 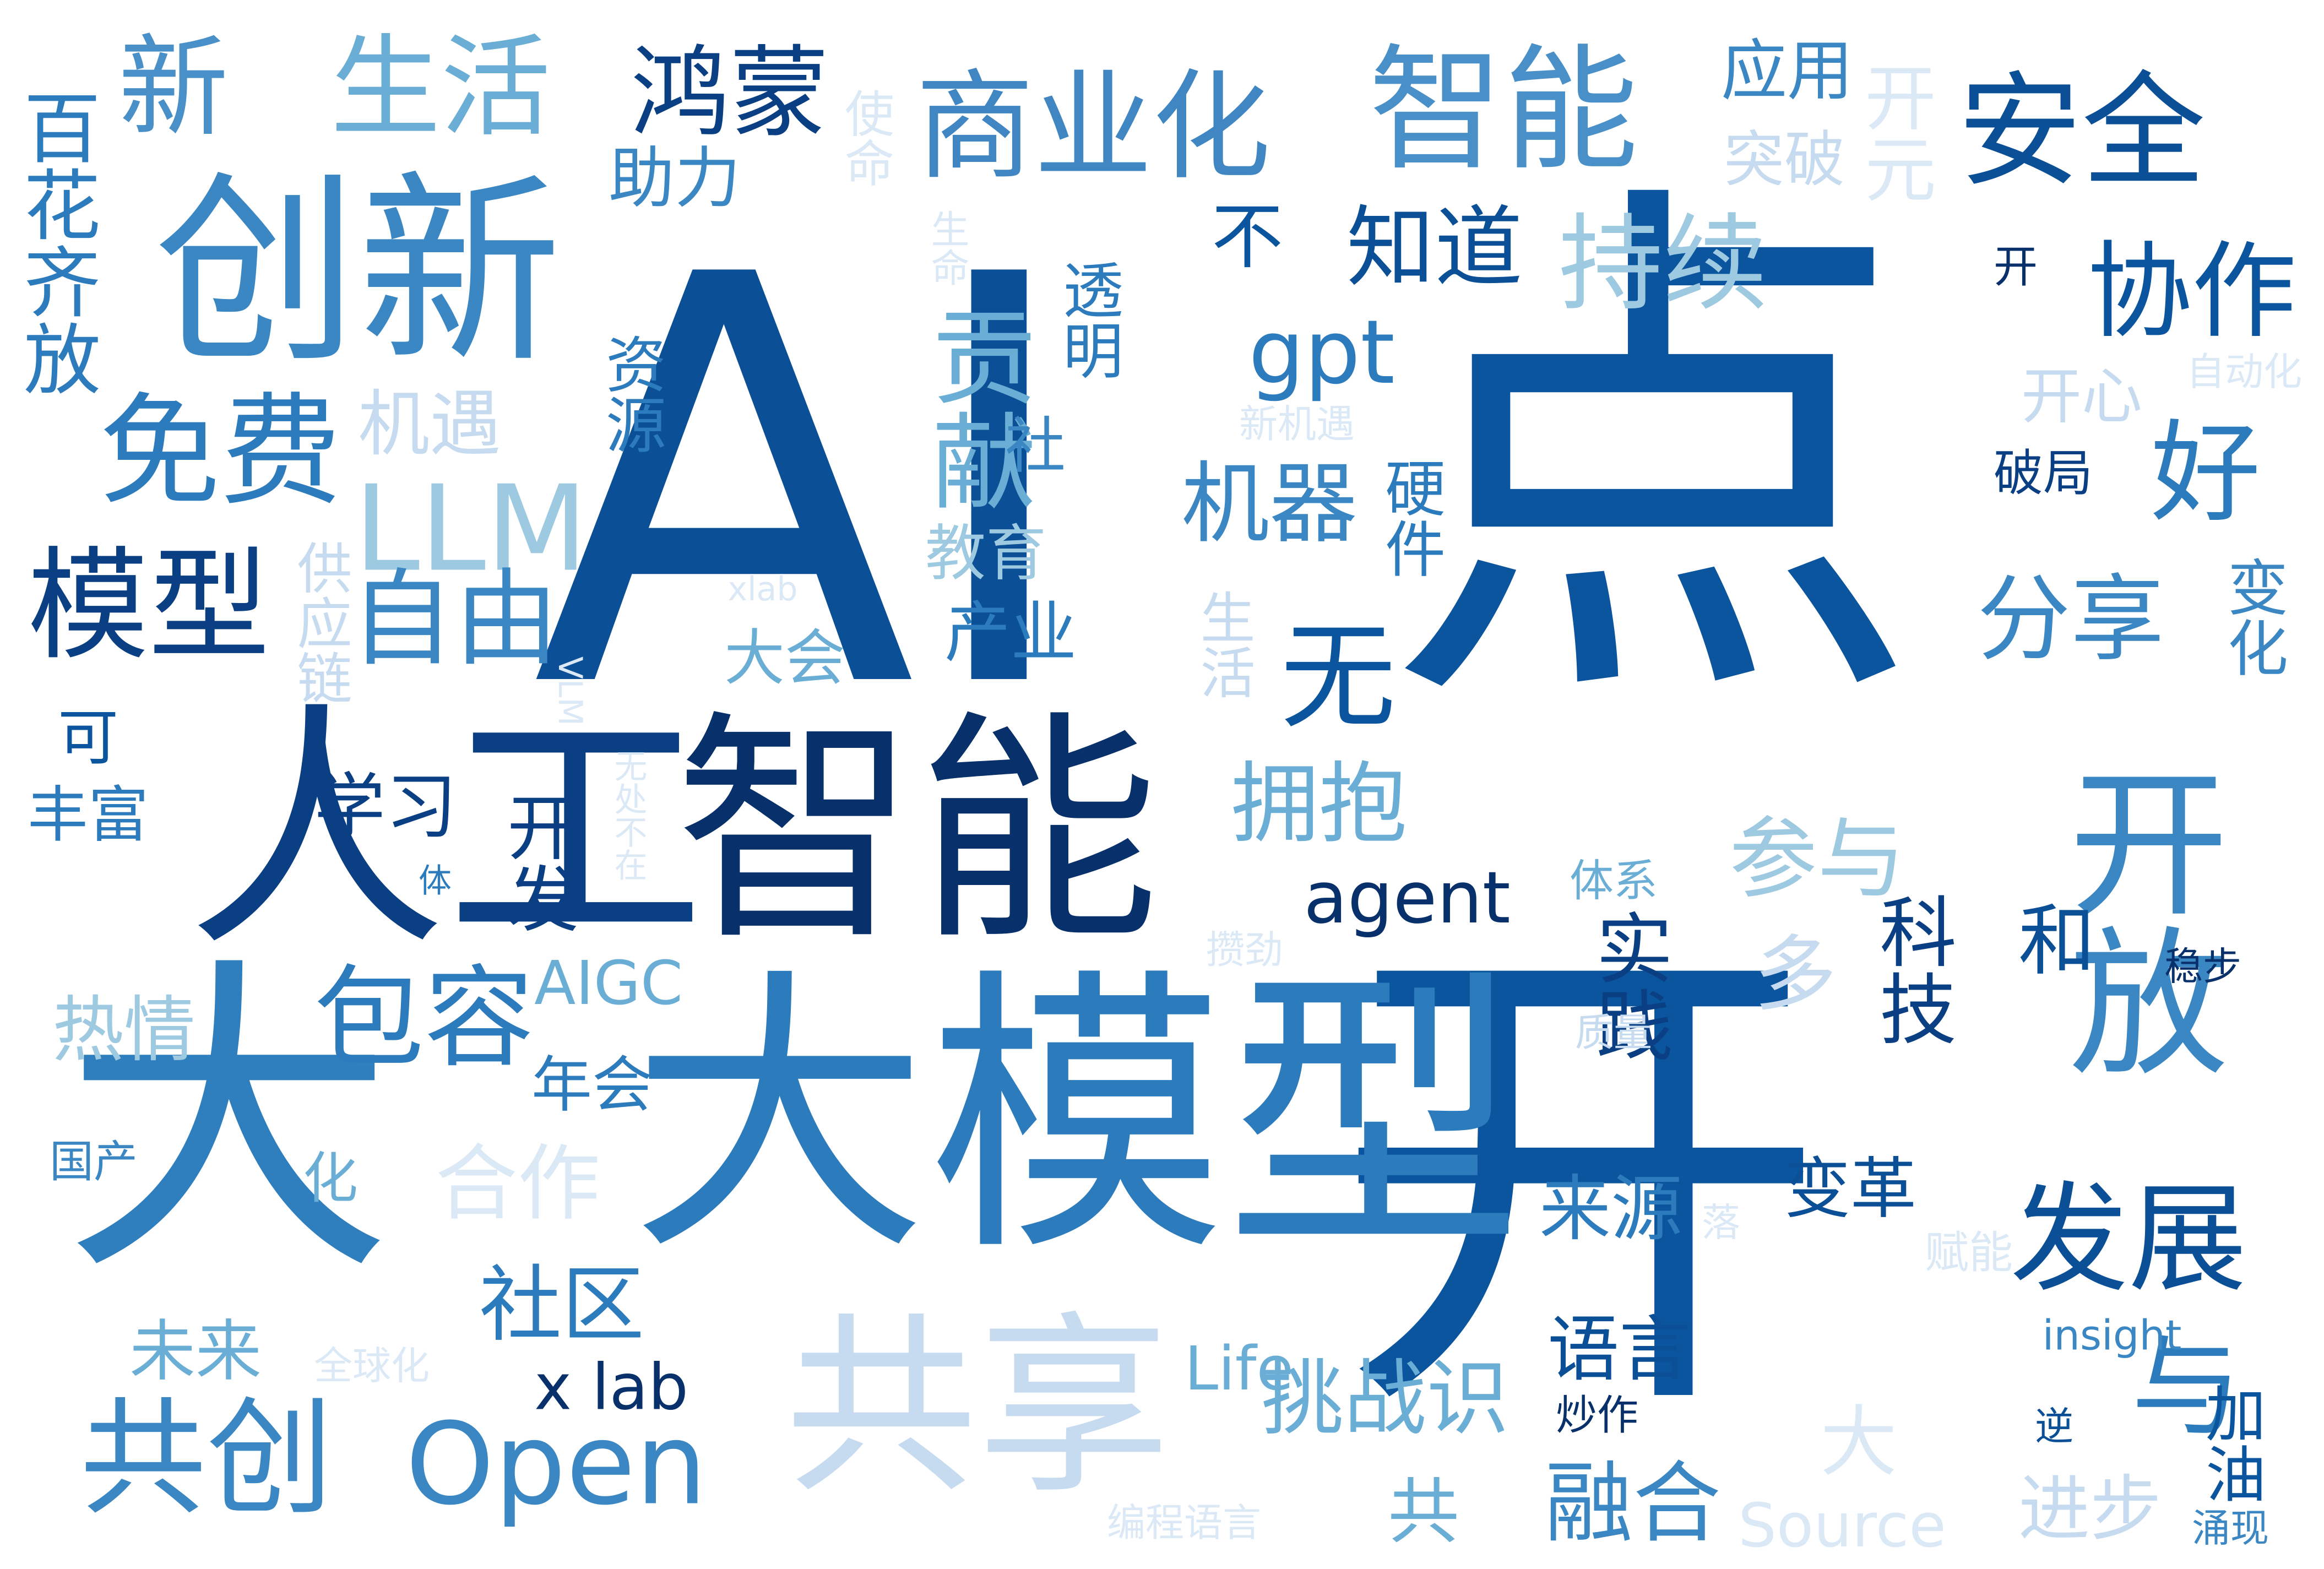 I want to click on word-xlab: x lab, so click(x=611, y=1387).